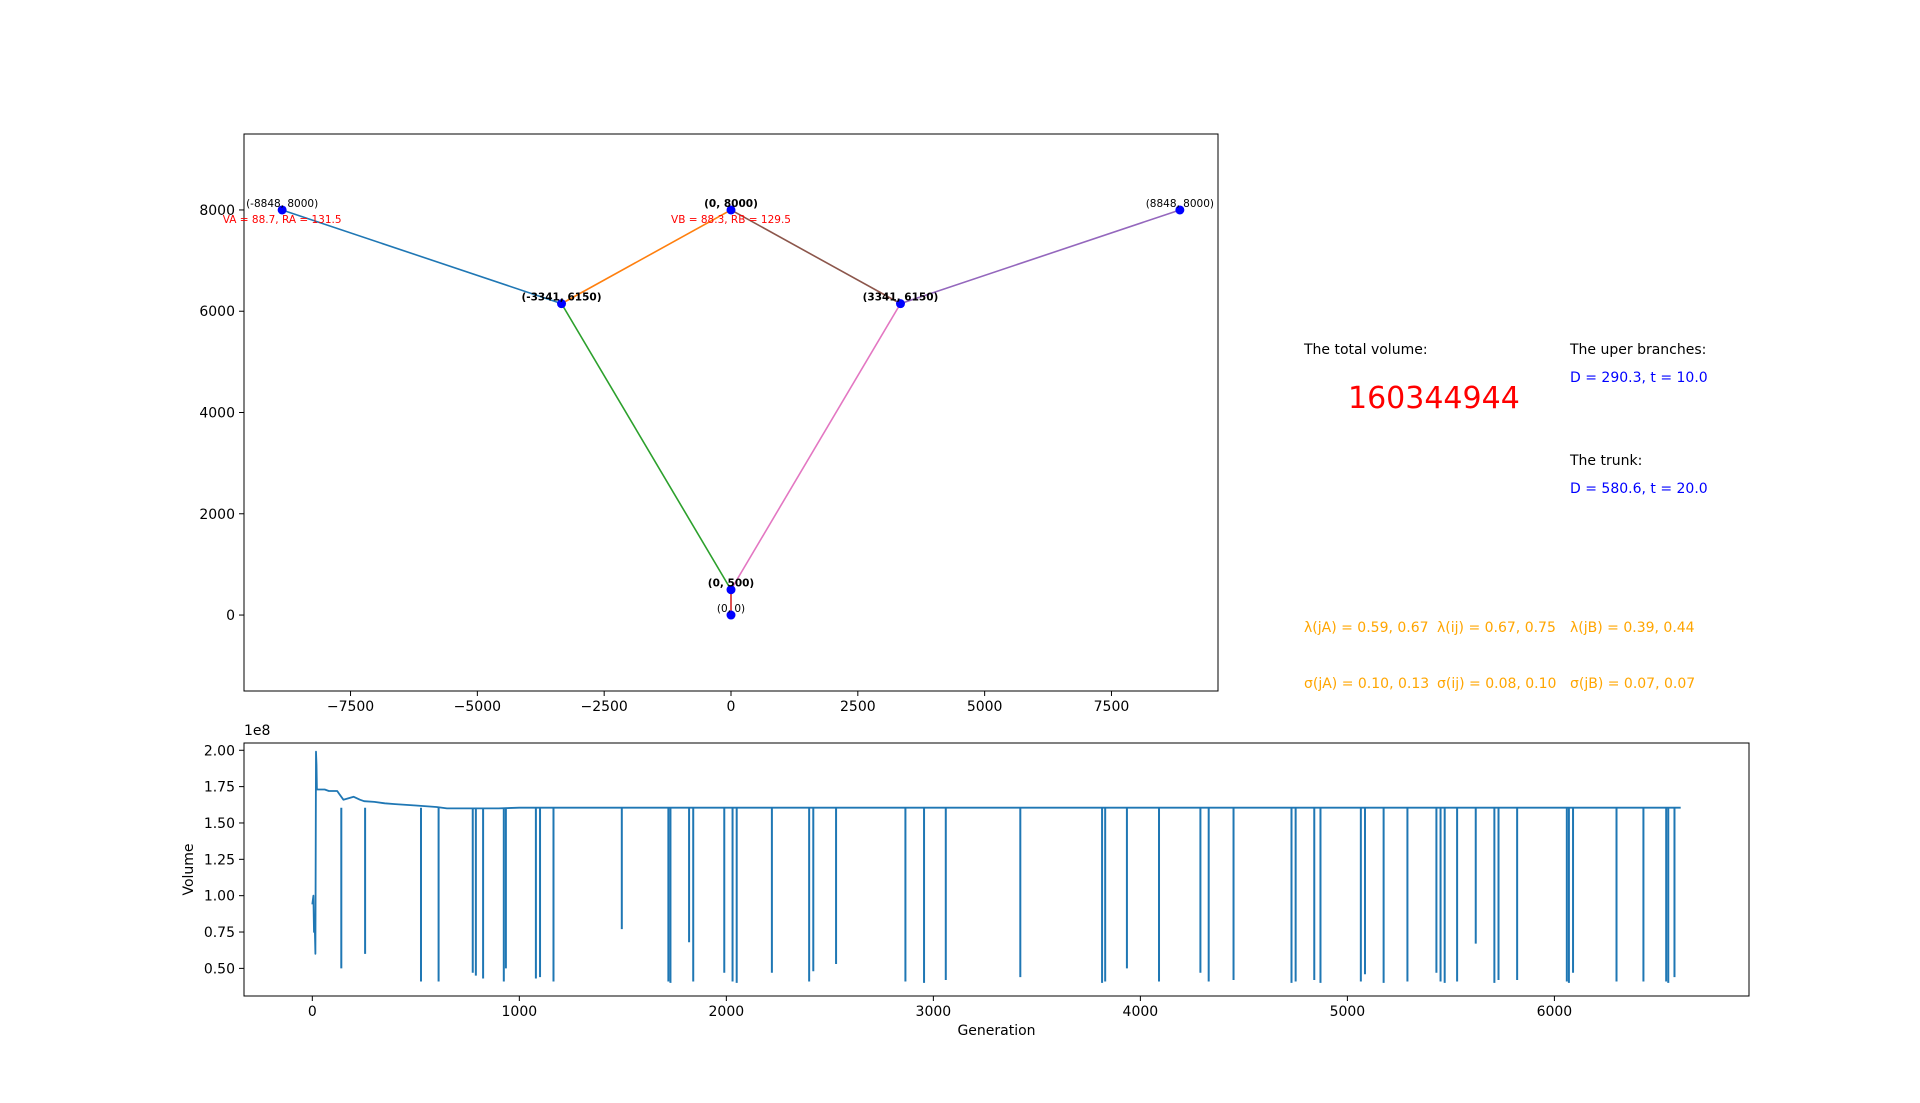 Image resolution: width=1920 pixels, height=1103 pixels. Describe the element at coordinates (219, 751) in the screenshot. I see `volume-y-tick-label: 2.00` at that location.